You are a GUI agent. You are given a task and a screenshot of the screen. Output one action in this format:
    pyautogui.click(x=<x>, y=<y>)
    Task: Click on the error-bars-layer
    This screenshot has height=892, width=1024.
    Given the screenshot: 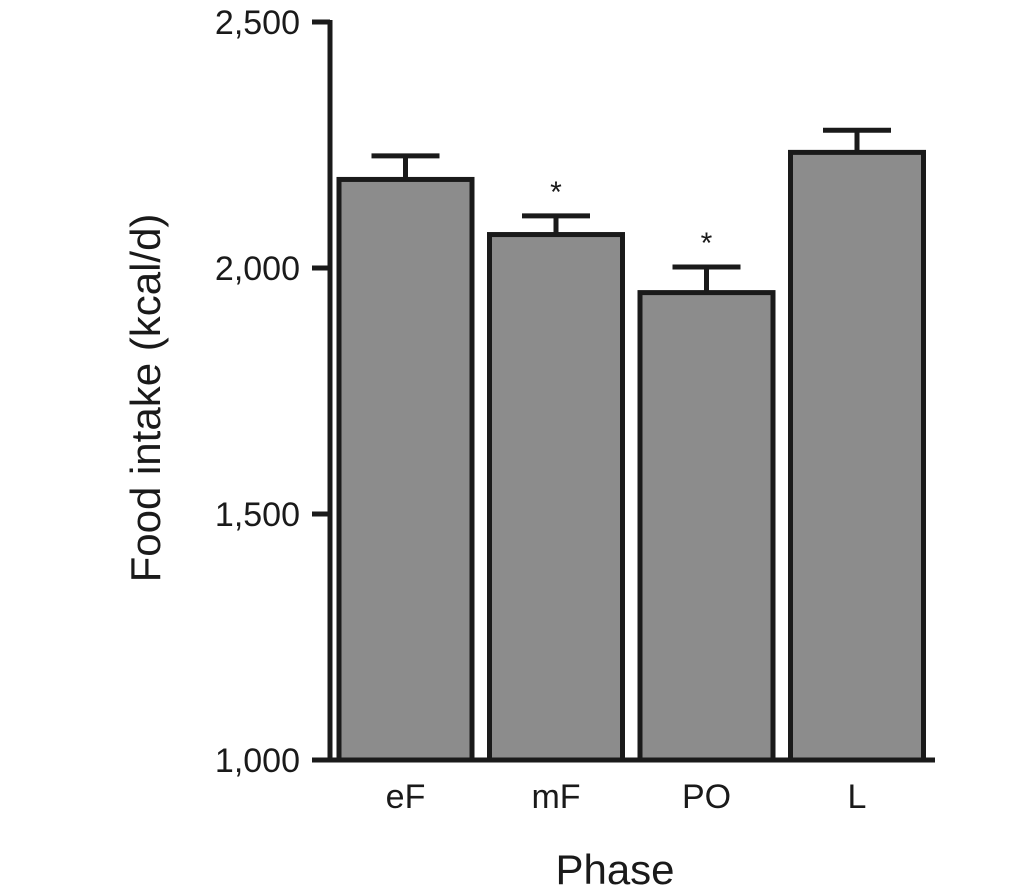 What is the action you would take?
    pyautogui.click(x=631, y=210)
    